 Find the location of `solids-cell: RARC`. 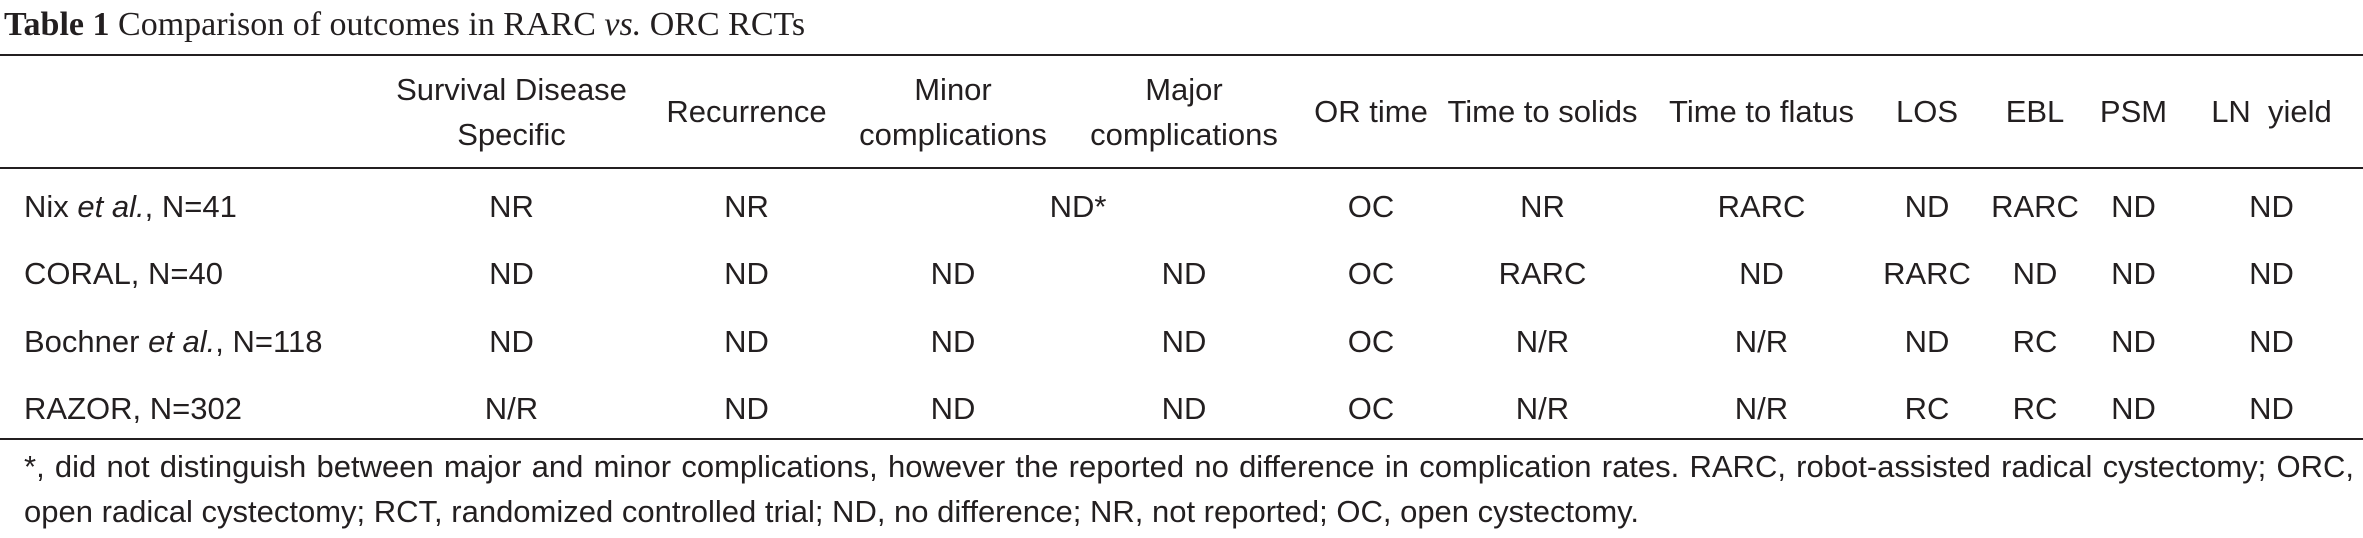

solids-cell: RARC is located at coordinates (1542, 274).